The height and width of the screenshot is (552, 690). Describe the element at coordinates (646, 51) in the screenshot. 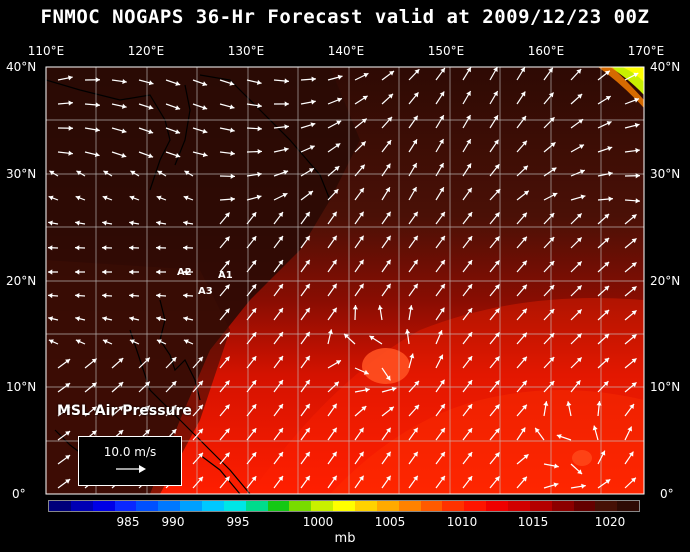

I see `lon-label: 170°E` at that location.